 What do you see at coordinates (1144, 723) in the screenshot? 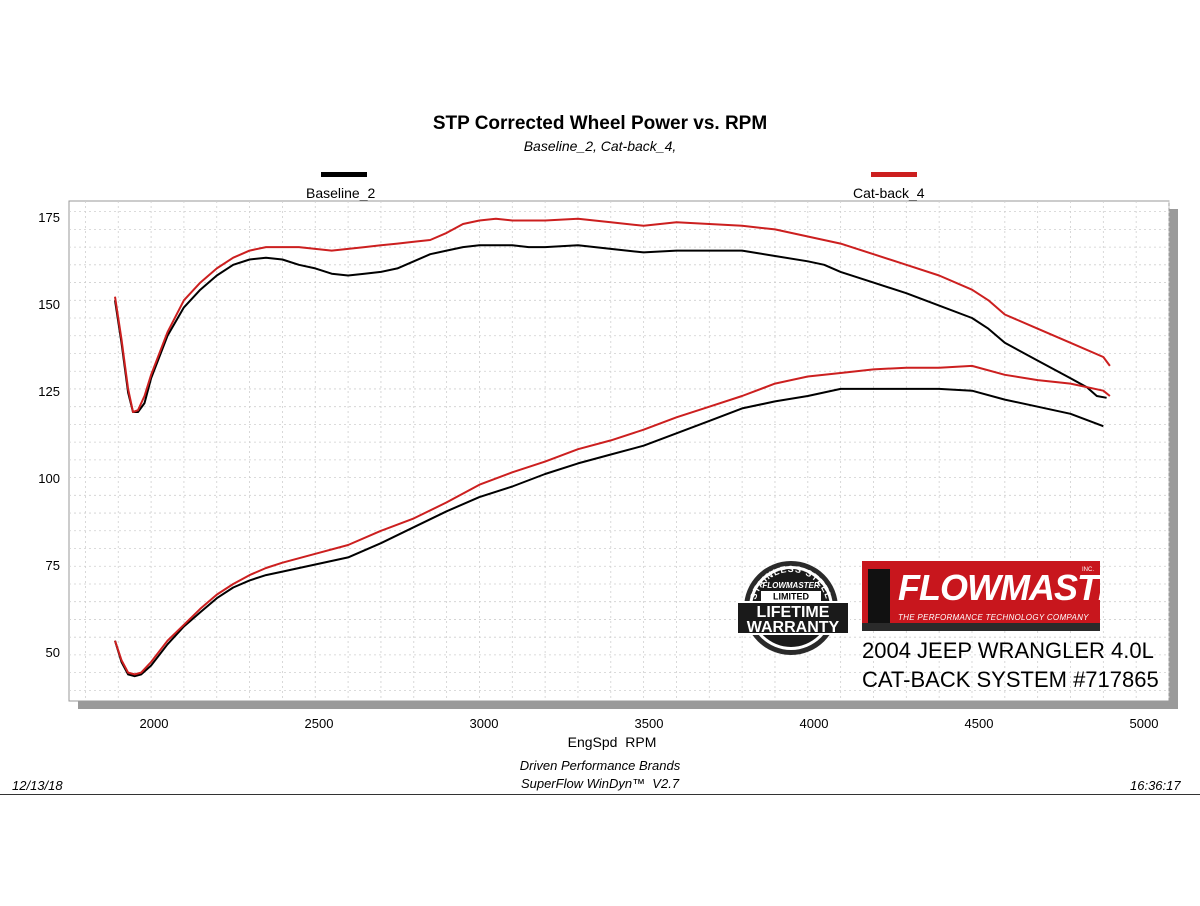
I see `x-tick-label: 5000` at bounding box center [1144, 723].